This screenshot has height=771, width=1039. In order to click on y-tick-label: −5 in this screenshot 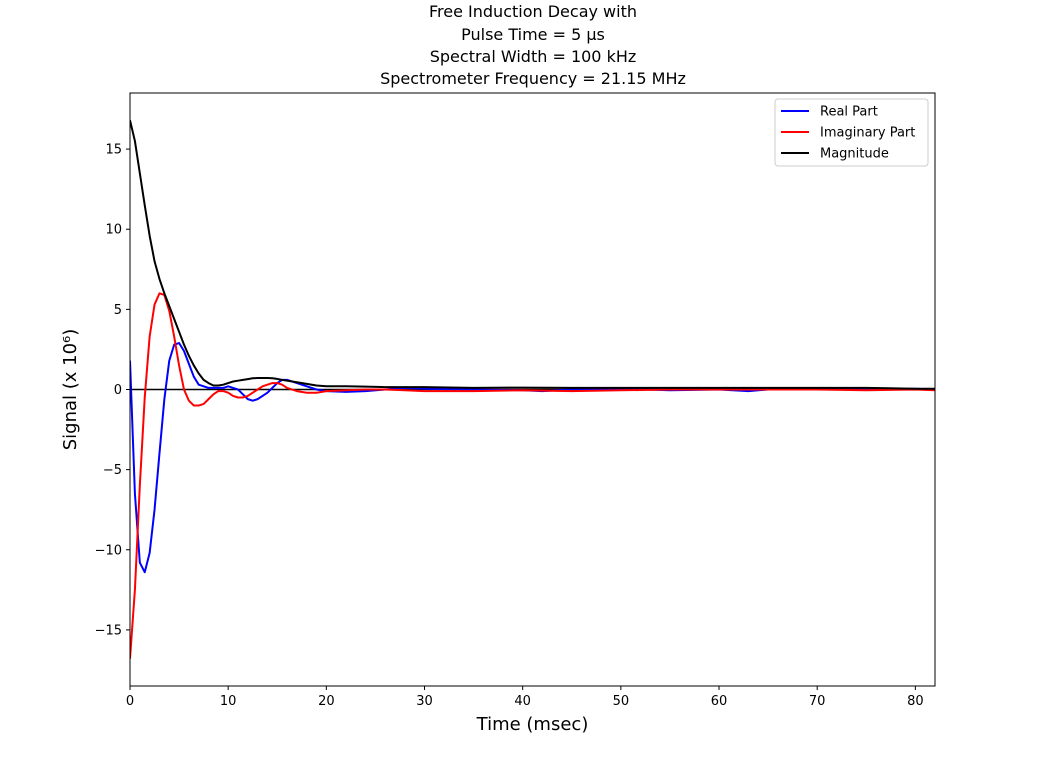, I will do `click(112, 470)`.